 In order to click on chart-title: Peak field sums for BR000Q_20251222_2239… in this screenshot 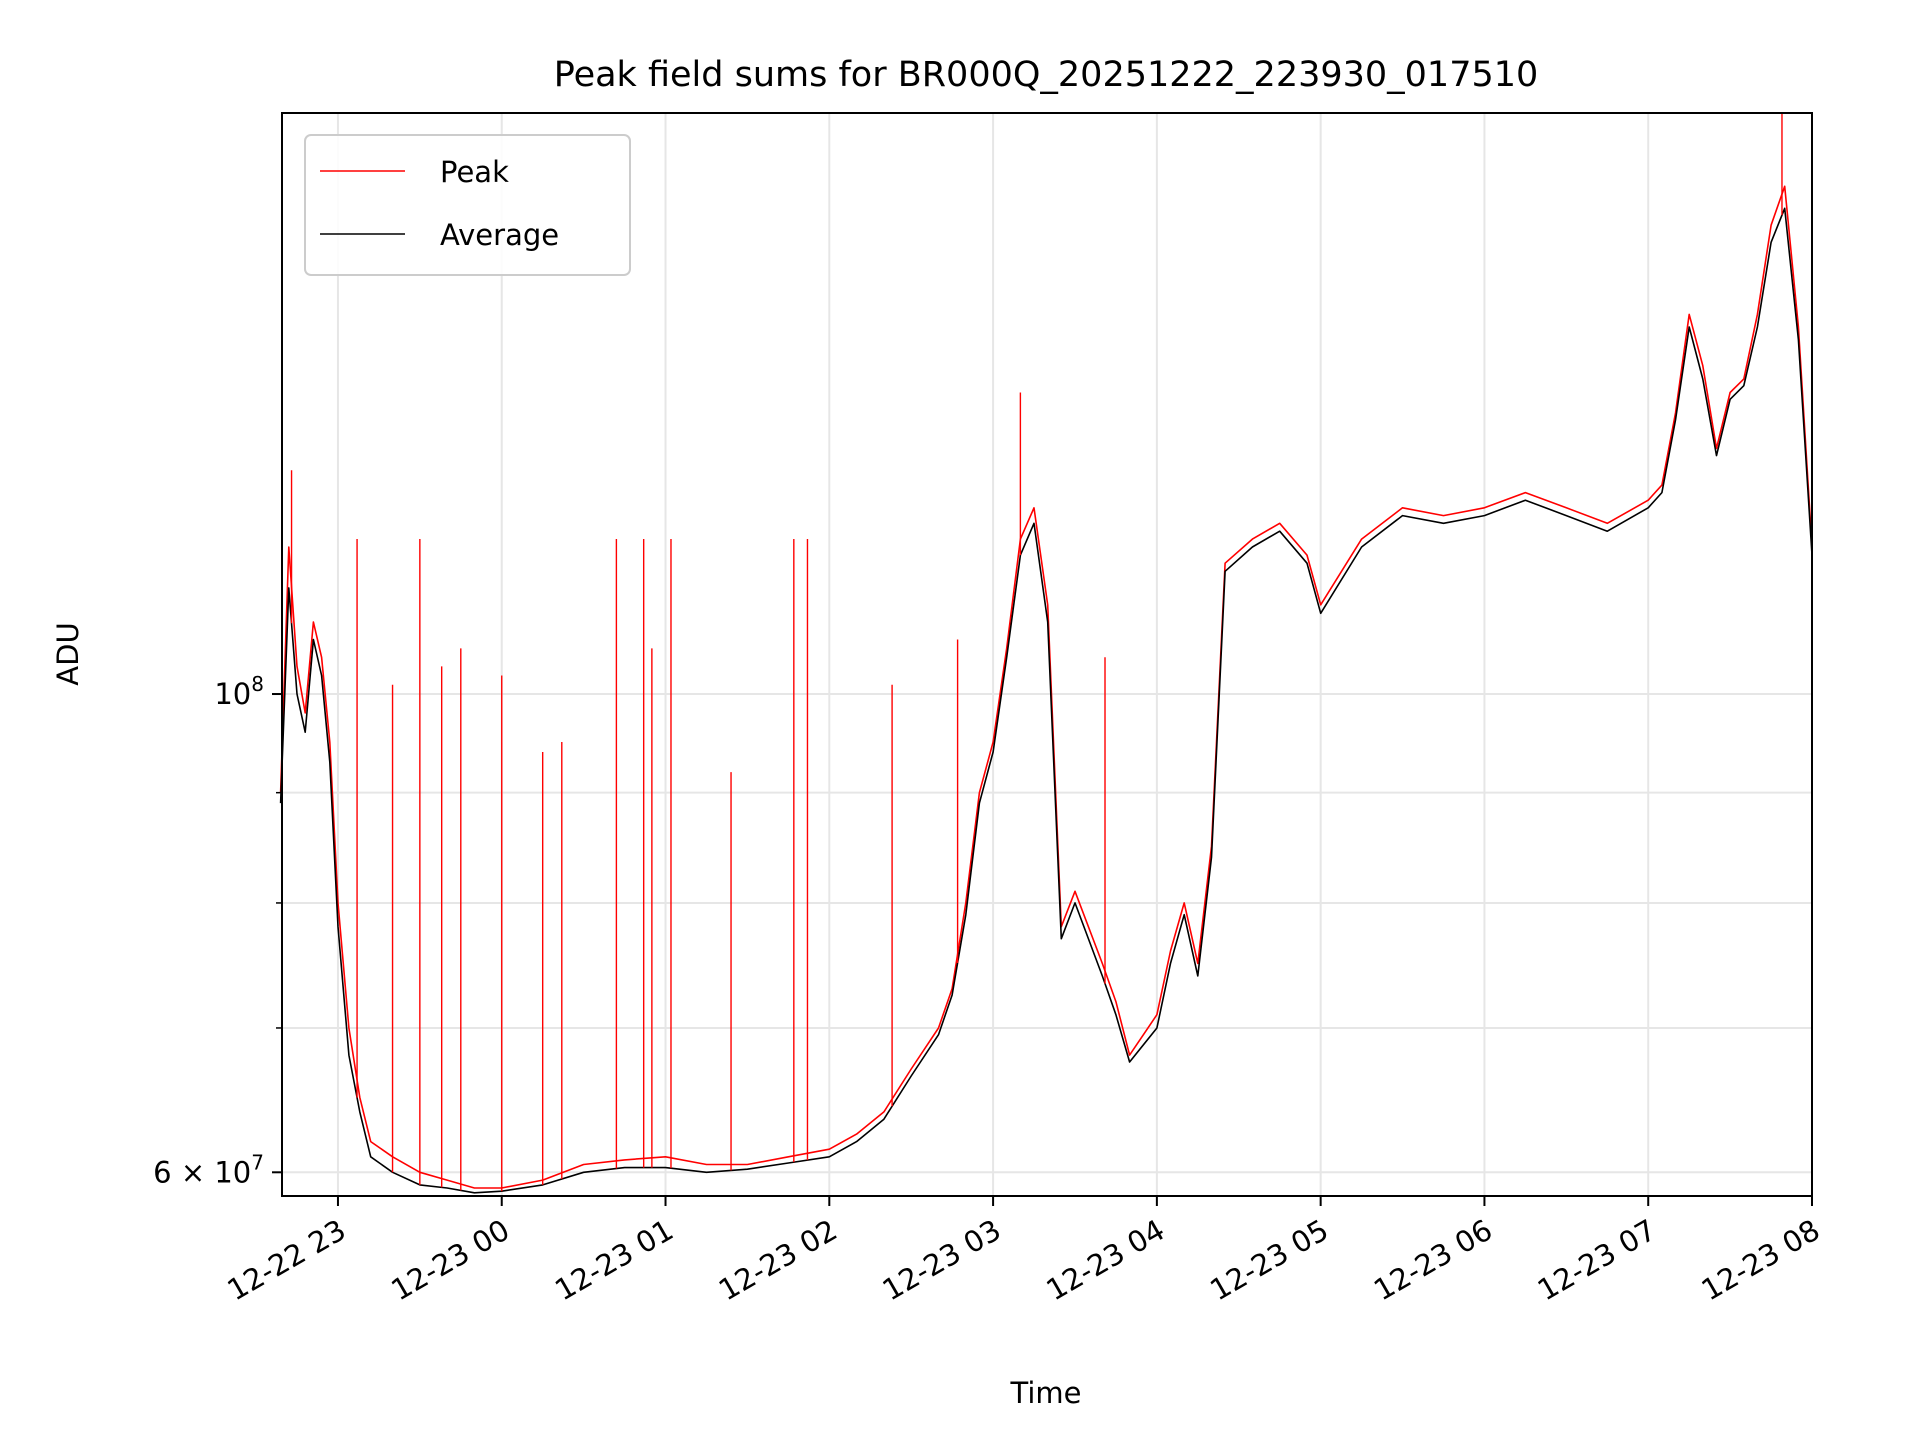, I will do `click(1046, 75)`.